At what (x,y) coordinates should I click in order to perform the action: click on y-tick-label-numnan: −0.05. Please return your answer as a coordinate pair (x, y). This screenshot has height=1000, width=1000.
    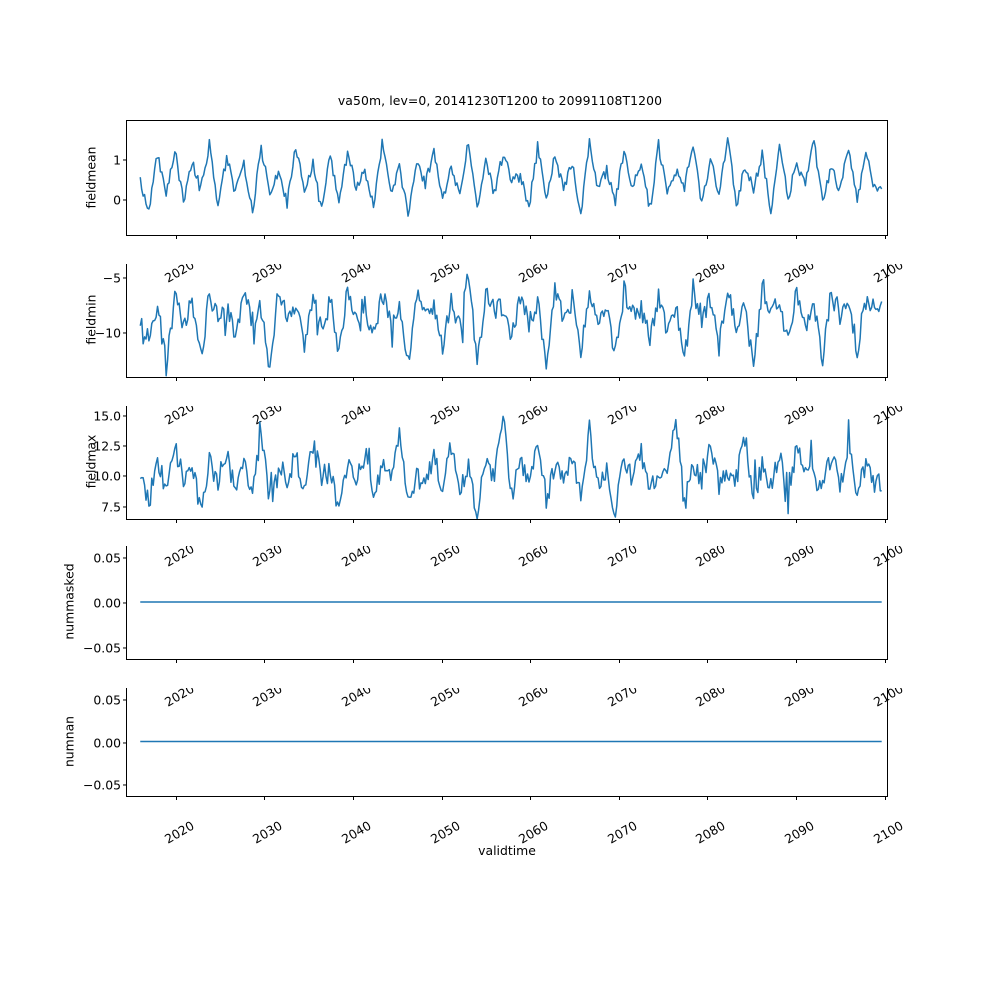
    Looking at the image, I should click on (102, 785).